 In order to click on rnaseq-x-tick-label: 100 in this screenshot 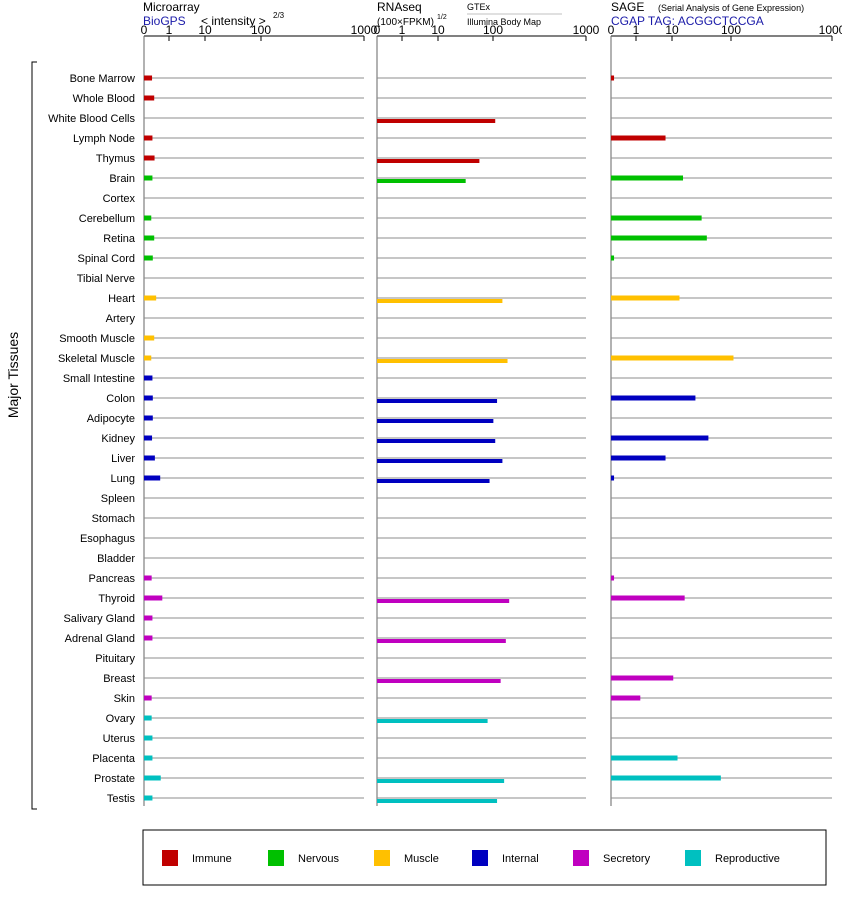, I will do `click(493, 30)`.